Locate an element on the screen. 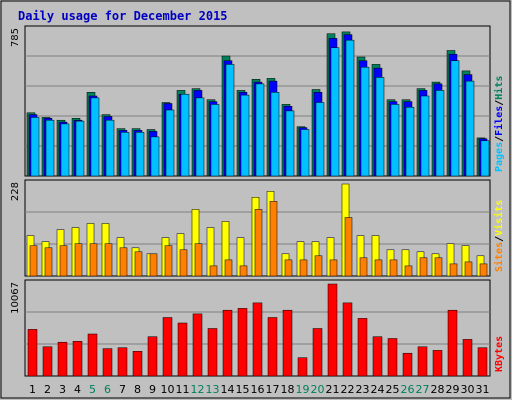  x-tick-label-day-7: 7 is located at coordinates (122, 389).